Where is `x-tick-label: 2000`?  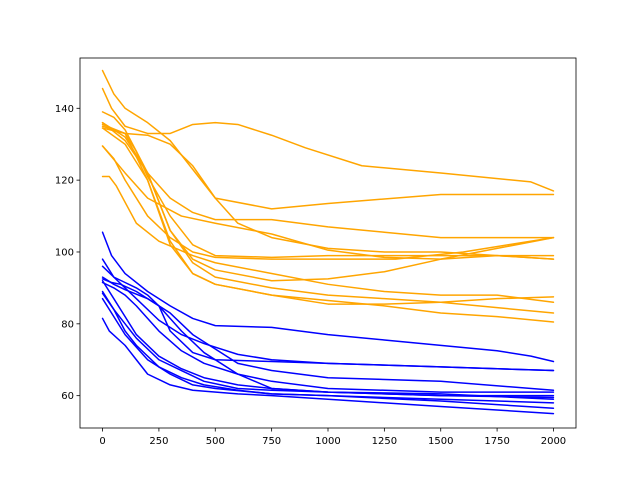 x-tick-label: 2000 is located at coordinates (553, 441).